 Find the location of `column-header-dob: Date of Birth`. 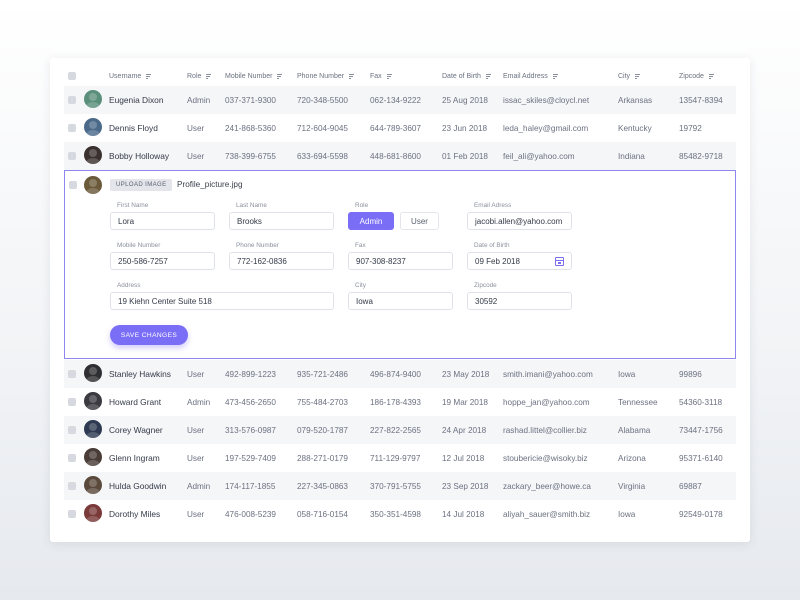

column-header-dob: Date of Birth is located at coordinates (466, 76).